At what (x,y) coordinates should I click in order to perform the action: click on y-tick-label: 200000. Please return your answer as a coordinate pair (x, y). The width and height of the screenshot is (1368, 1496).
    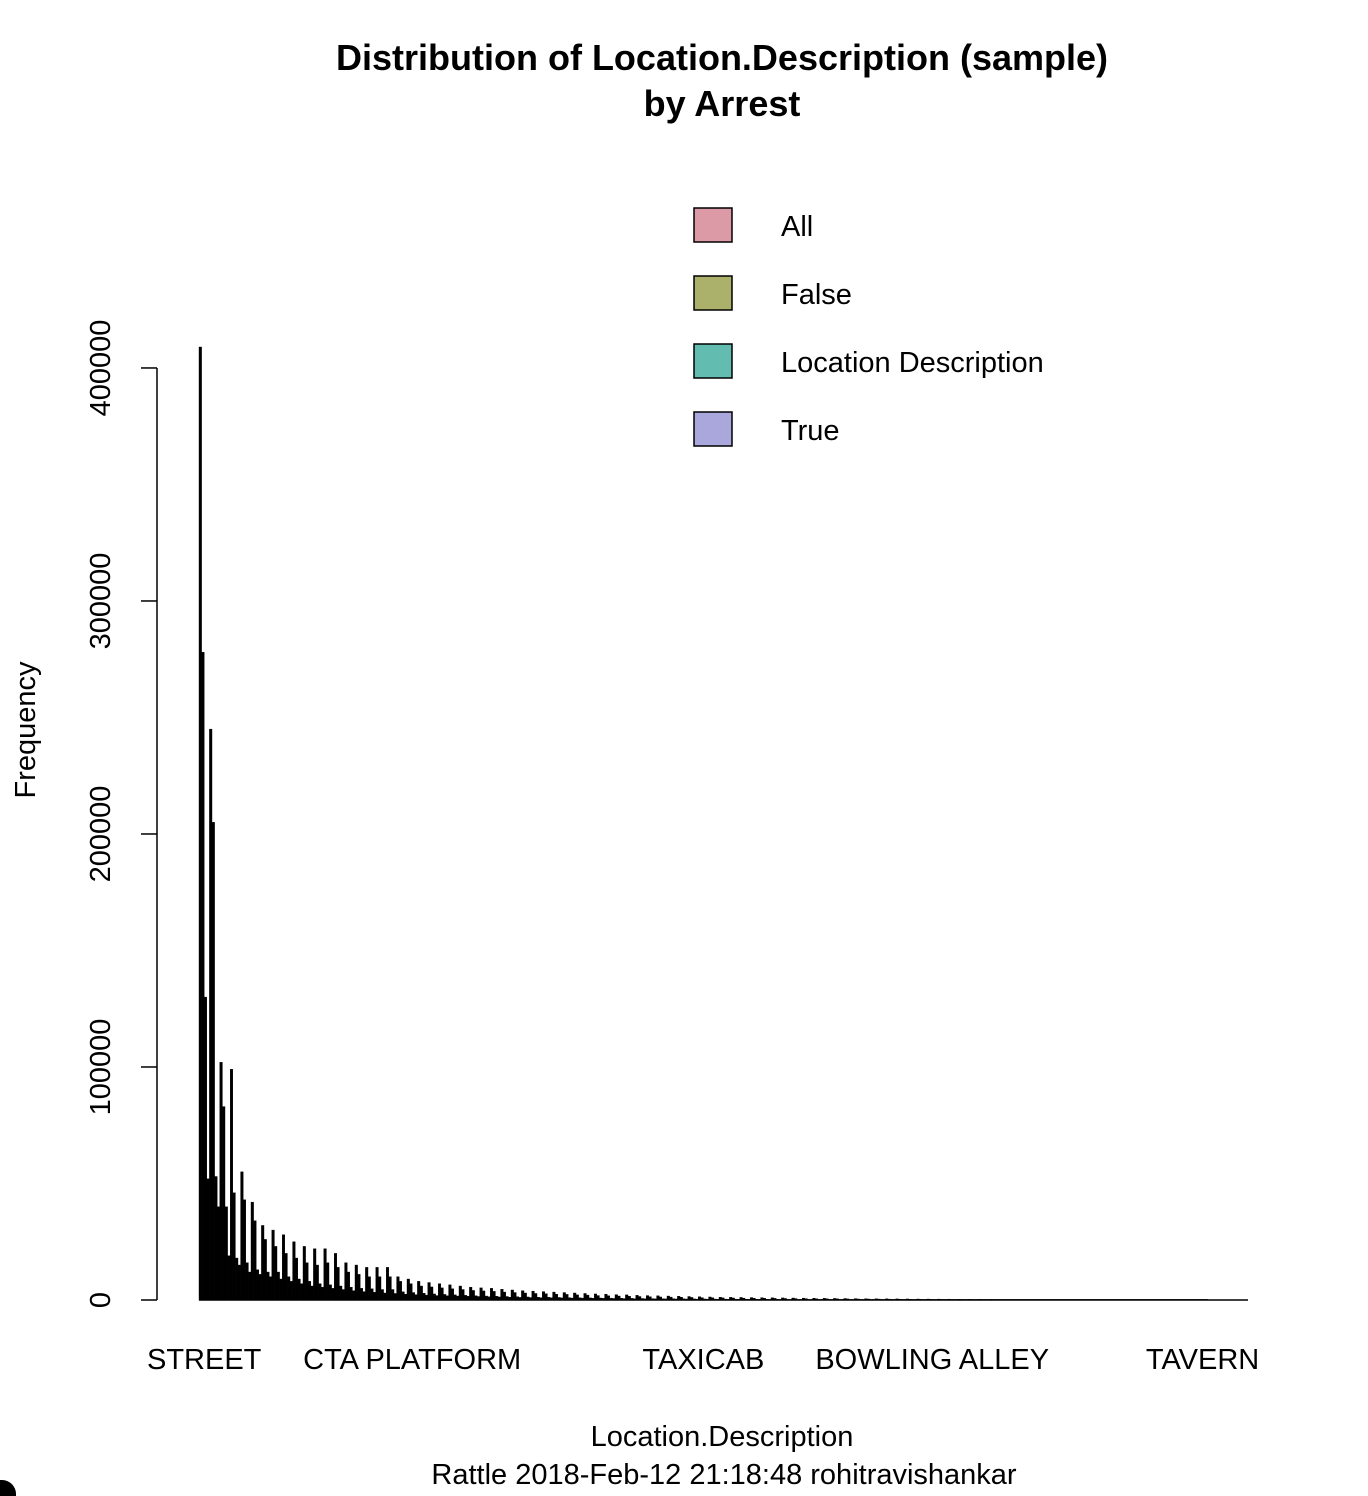
    Looking at the image, I should click on (101, 834).